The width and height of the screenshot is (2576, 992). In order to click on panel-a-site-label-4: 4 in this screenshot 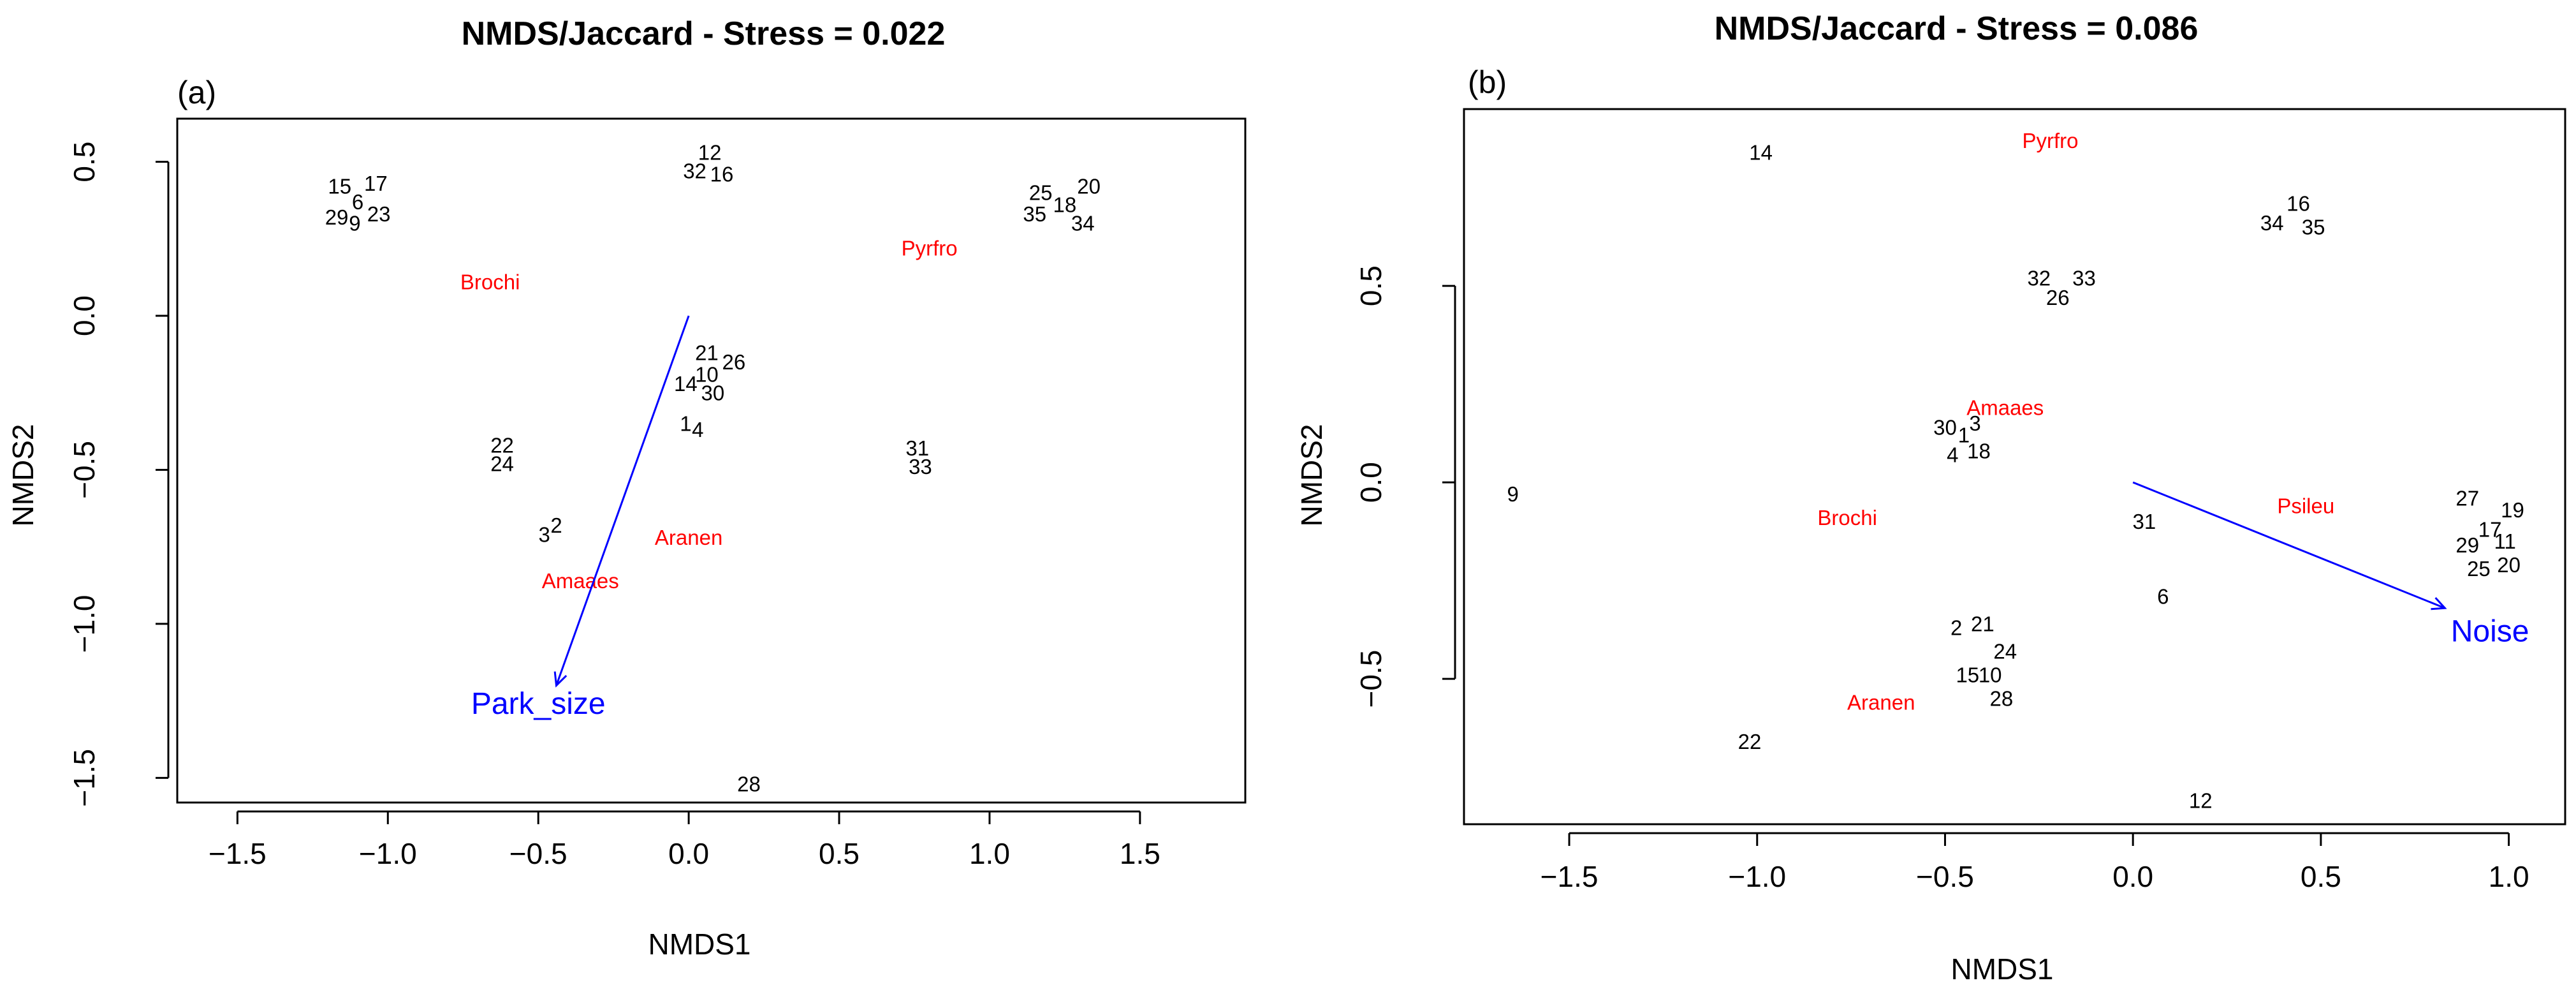, I will do `click(698, 429)`.